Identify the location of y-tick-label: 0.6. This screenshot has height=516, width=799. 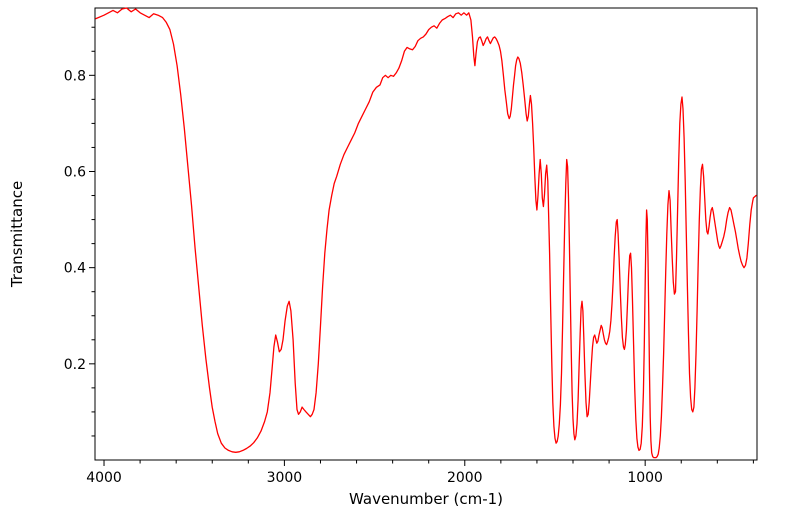
(75, 172).